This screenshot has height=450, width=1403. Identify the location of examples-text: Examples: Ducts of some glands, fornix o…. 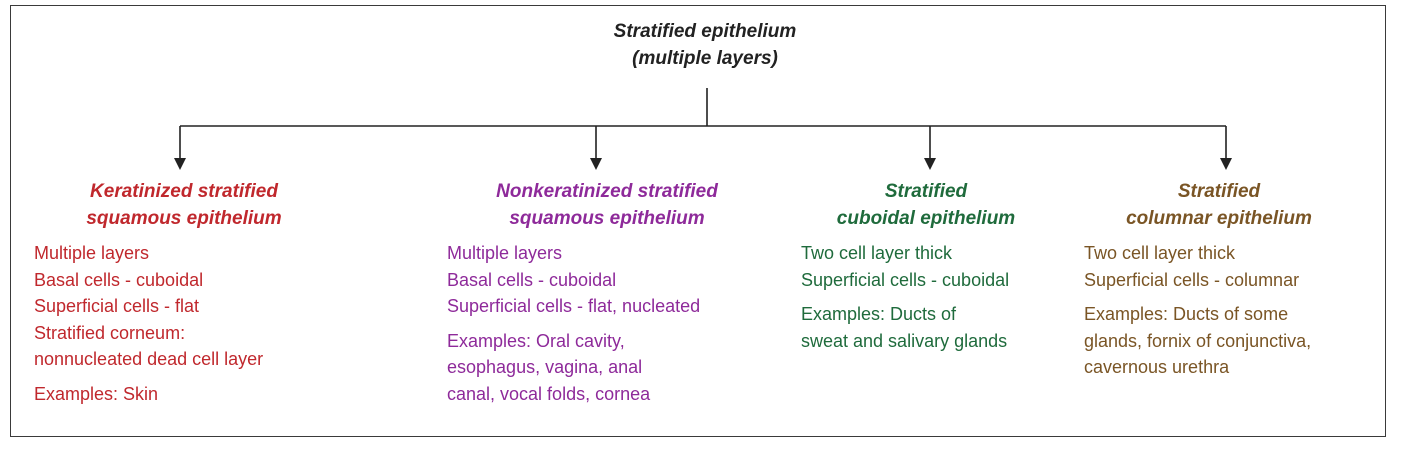
(1229, 341).